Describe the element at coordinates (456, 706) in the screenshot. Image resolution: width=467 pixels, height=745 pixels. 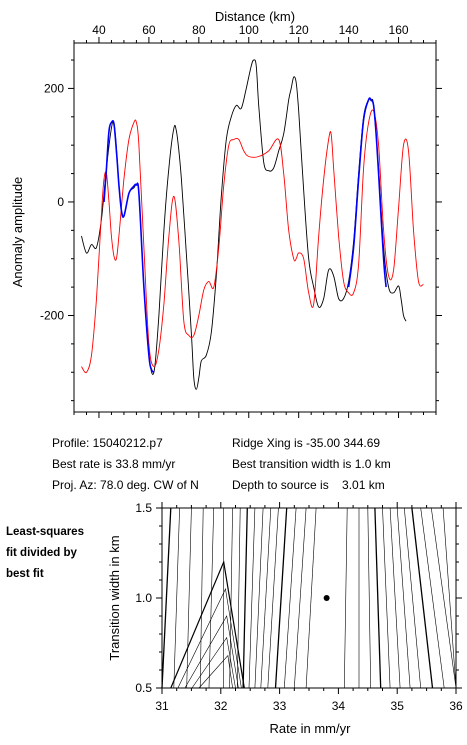
I see `contour-x-tick-label: 36` at that location.